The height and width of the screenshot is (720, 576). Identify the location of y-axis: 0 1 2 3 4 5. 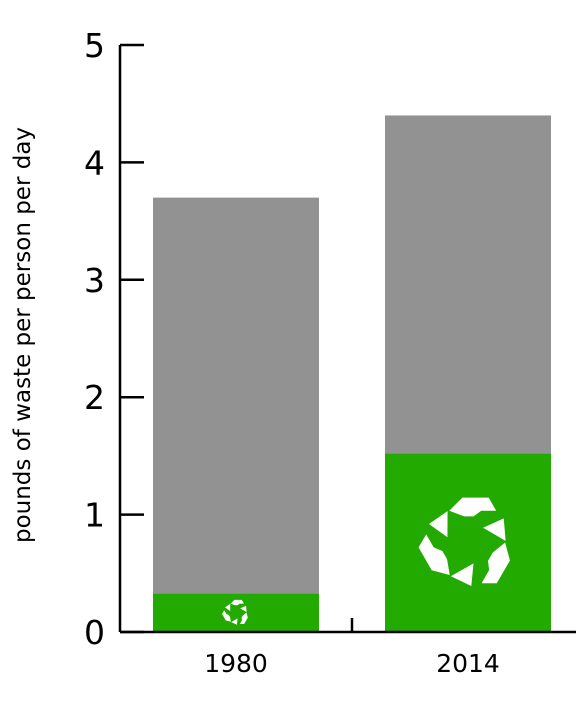
(114, 339).